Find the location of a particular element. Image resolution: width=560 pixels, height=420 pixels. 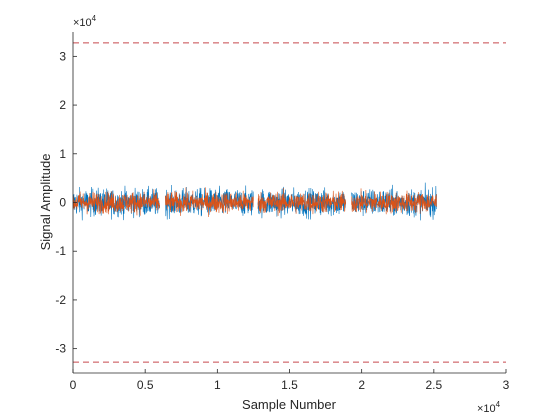

x-tick-label: 2.5 is located at coordinates (433, 385).